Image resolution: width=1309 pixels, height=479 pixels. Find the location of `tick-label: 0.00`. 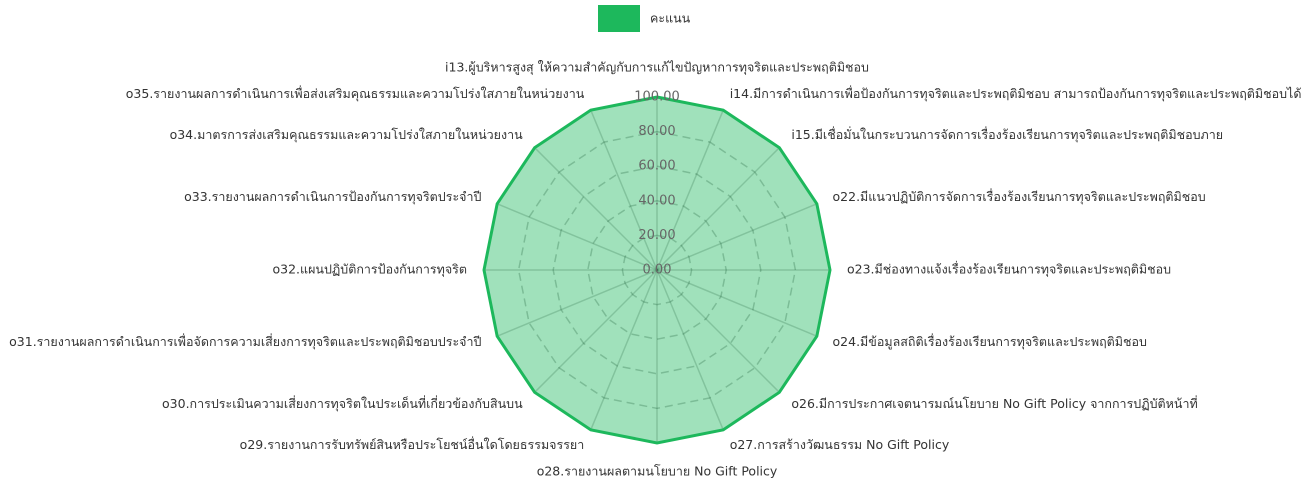

tick-label: 0.00 is located at coordinates (657, 270).